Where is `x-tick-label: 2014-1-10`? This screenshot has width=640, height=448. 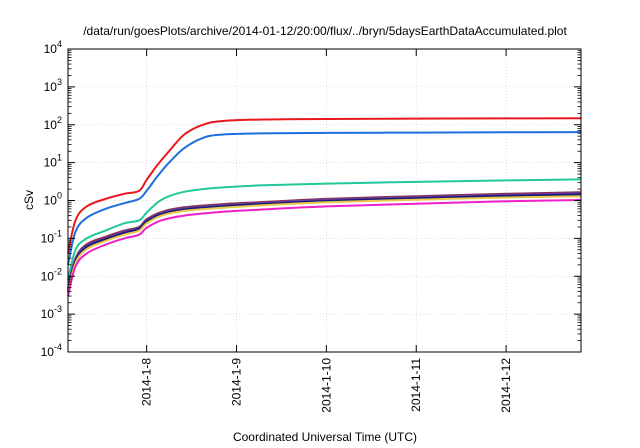 x-tick-label: 2014-1-10 is located at coordinates (326, 385).